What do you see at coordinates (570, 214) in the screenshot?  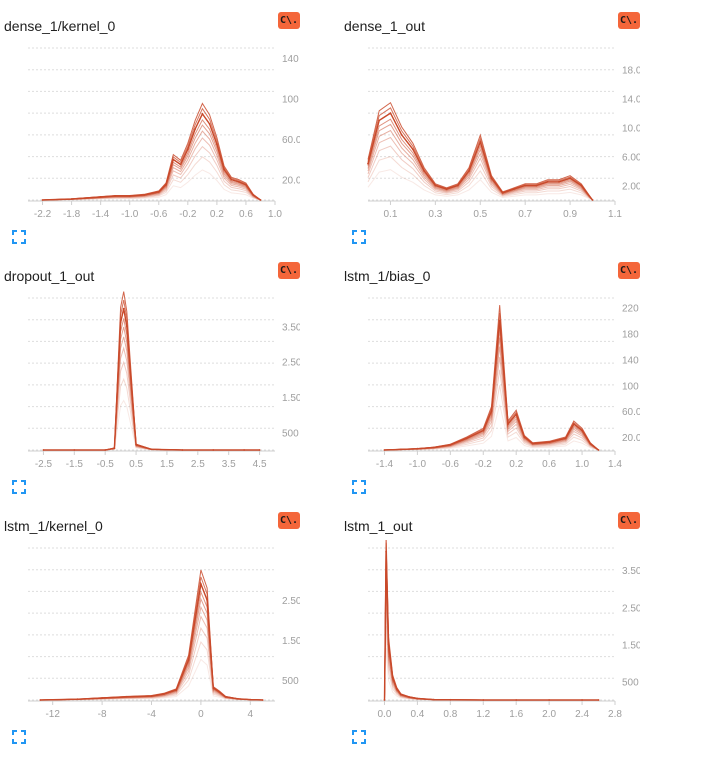 I see `x-tick-label: 0.9` at bounding box center [570, 214].